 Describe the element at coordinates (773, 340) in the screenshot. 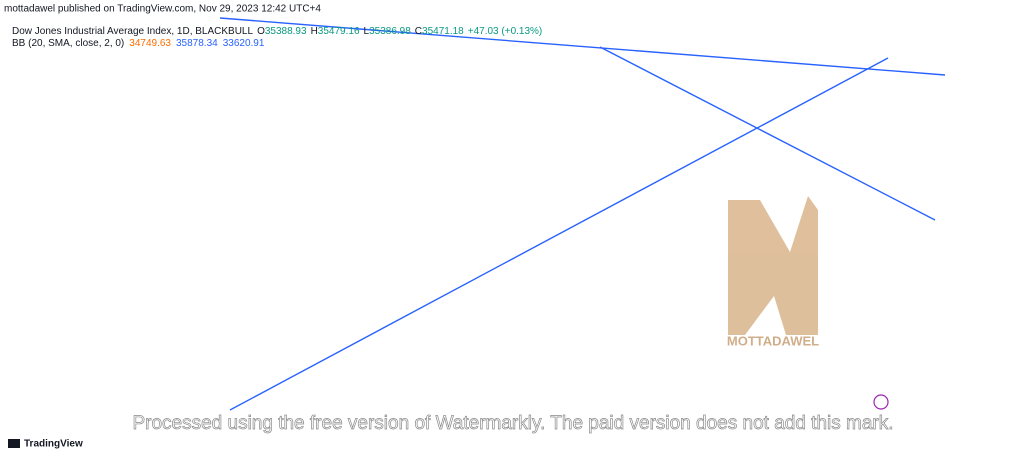

I see `logo-text: MOTTADAWEL` at that location.